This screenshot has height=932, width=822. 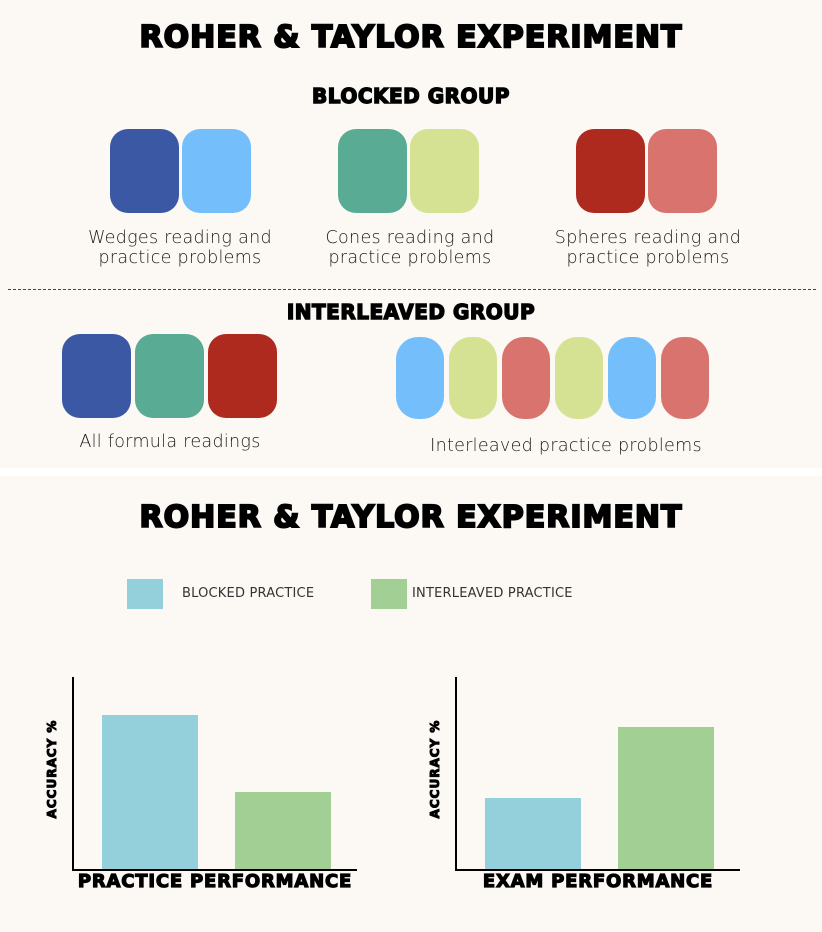 I want to click on practice-label: Interleaved practice problems, so click(x=566, y=446).